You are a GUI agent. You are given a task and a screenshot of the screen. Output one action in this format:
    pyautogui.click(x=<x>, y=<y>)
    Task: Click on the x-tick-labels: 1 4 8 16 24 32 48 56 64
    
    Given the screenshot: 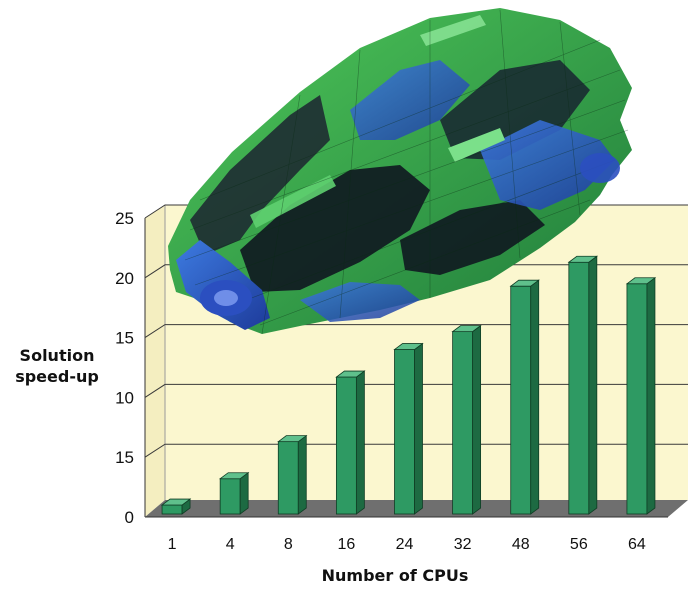 What is the action you would take?
    pyautogui.click(x=407, y=544)
    